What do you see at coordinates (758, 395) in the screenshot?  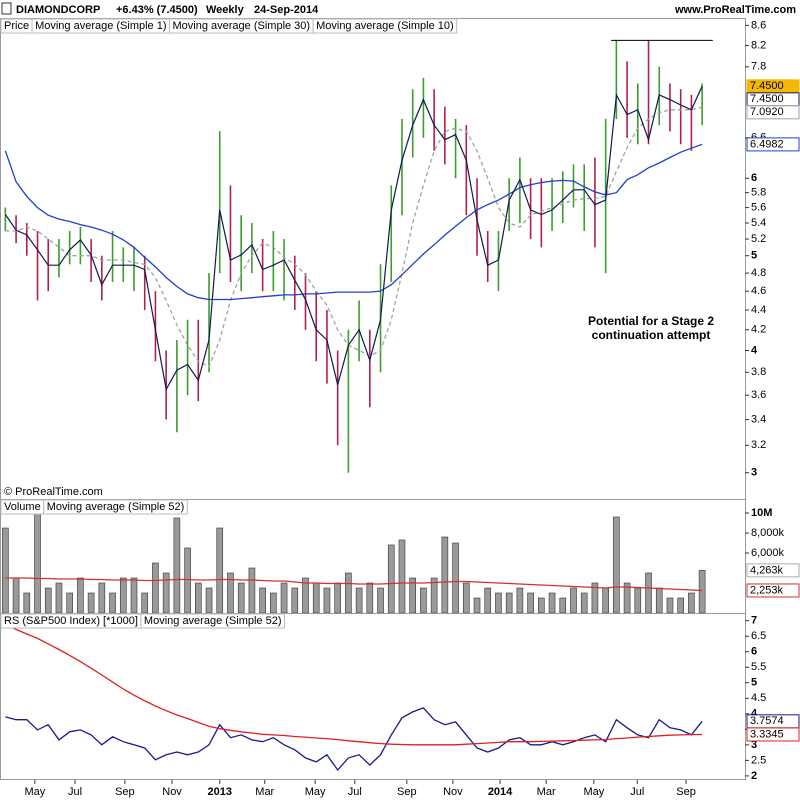 I see `y-tick-label: 3.6` at bounding box center [758, 395].